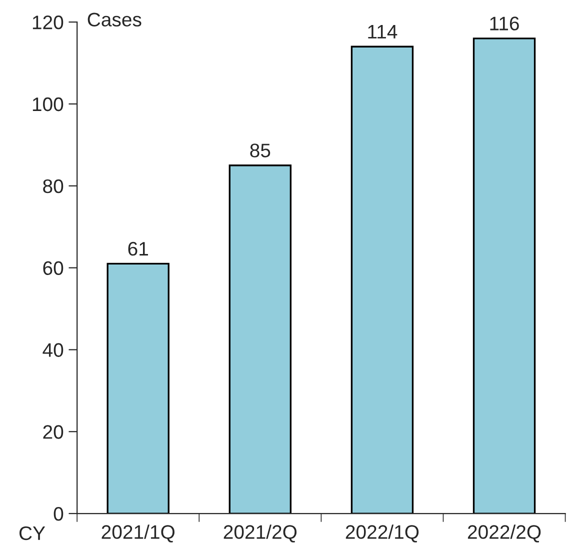 The height and width of the screenshot is (551, 571). What do you see at coordinates (53, 432) in the screenshot?
I see `y-tick-label: 20` at bounding box center [53, 432].